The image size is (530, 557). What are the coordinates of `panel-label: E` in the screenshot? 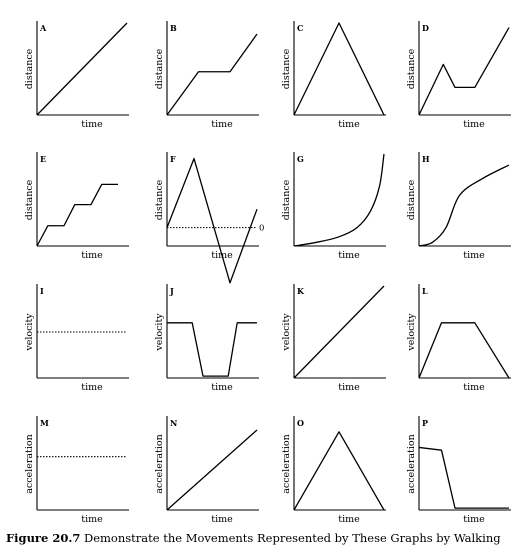 It's located at (43, 159).